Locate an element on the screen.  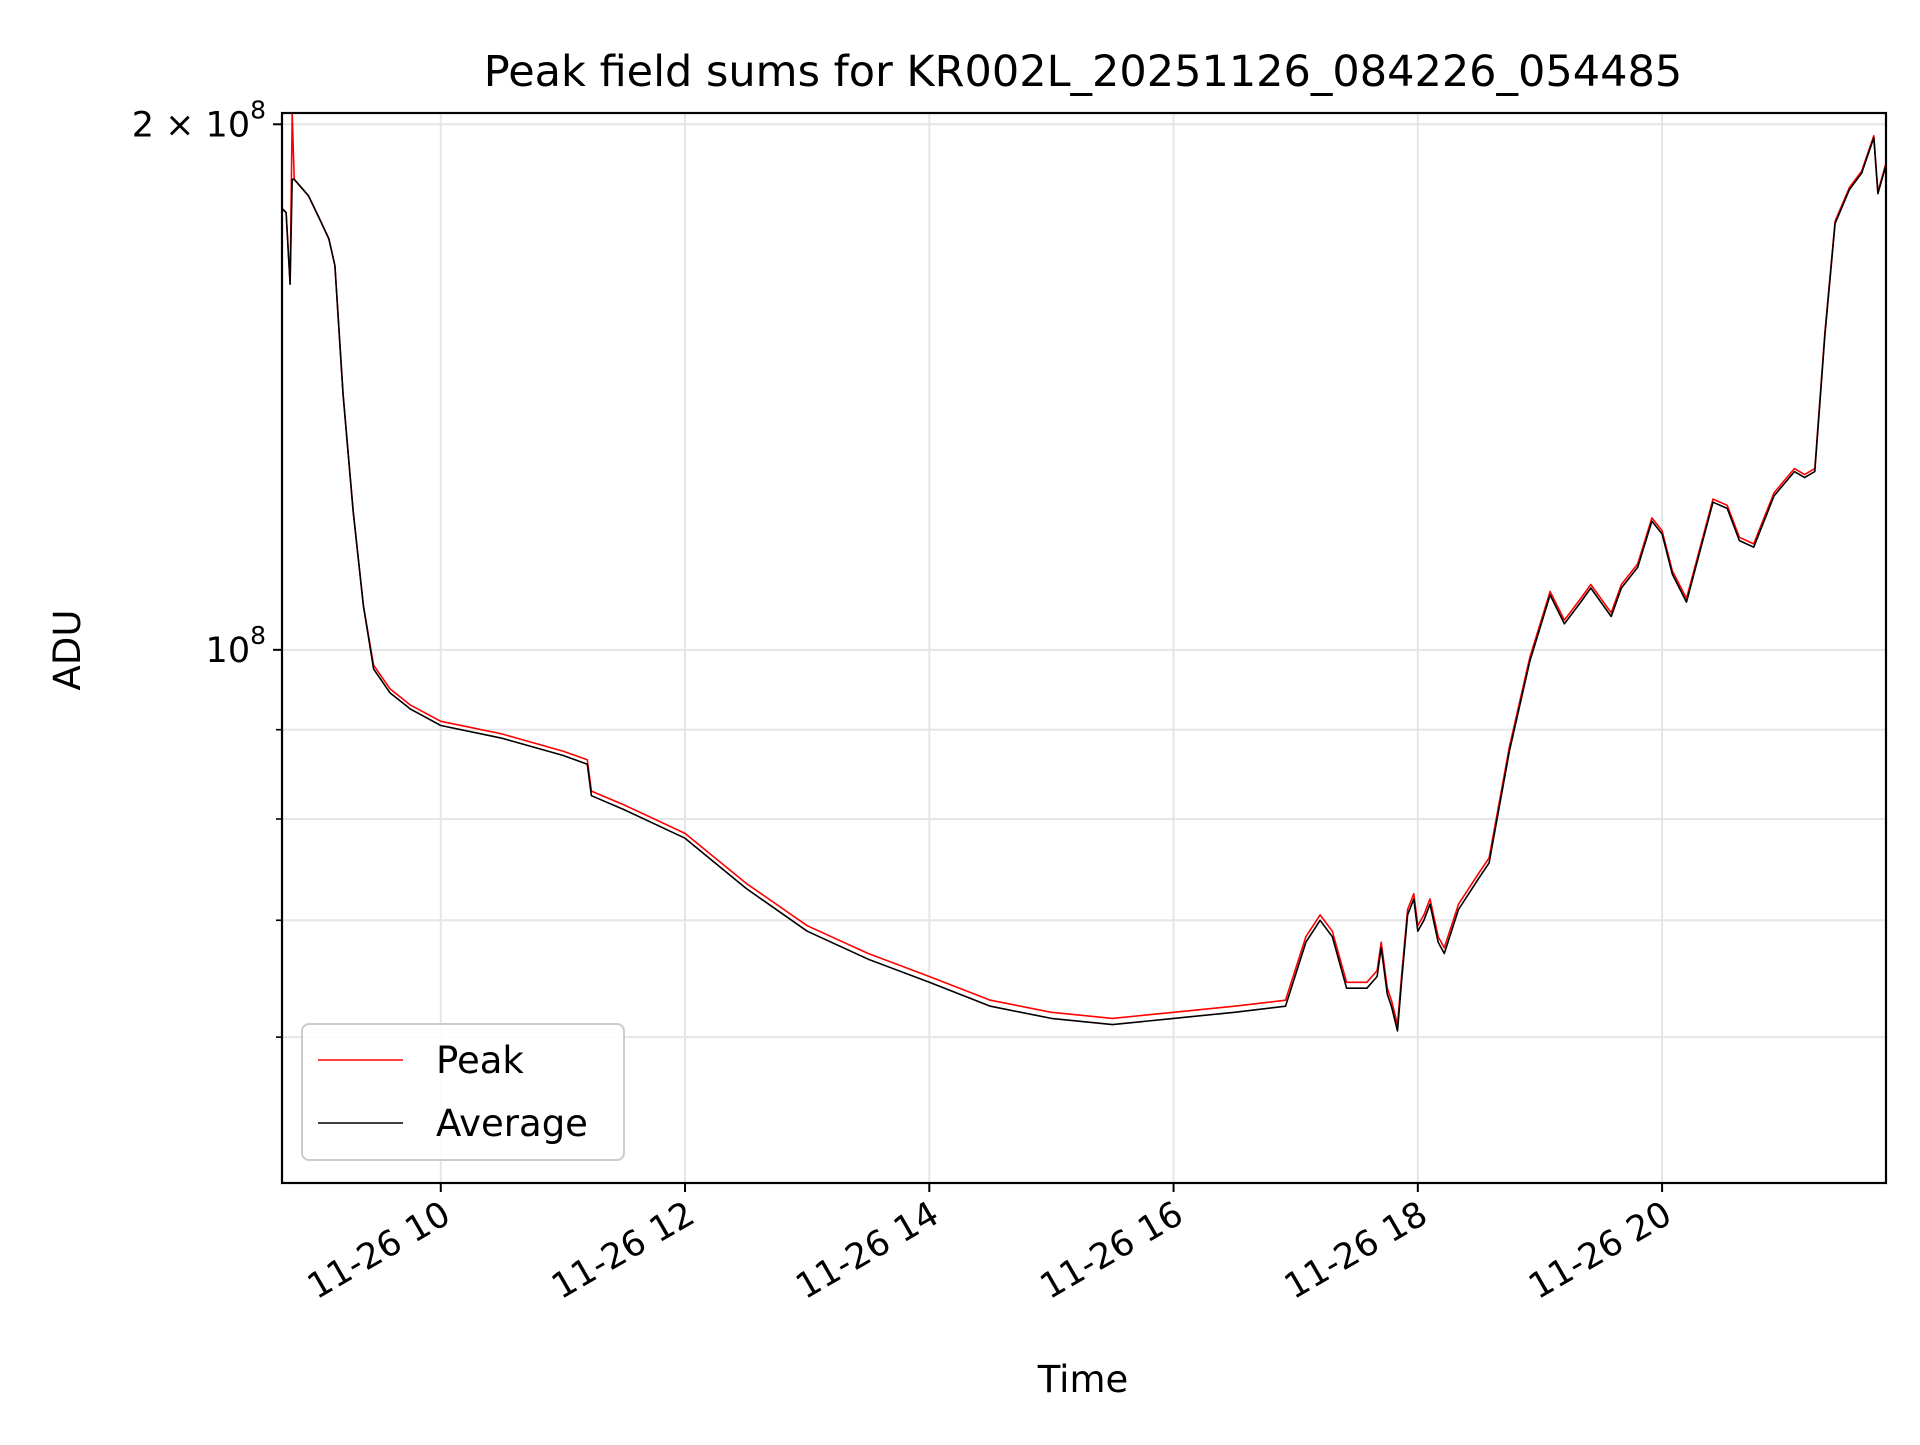
legend-label-average: Average is located at coordinates (512, 1123).